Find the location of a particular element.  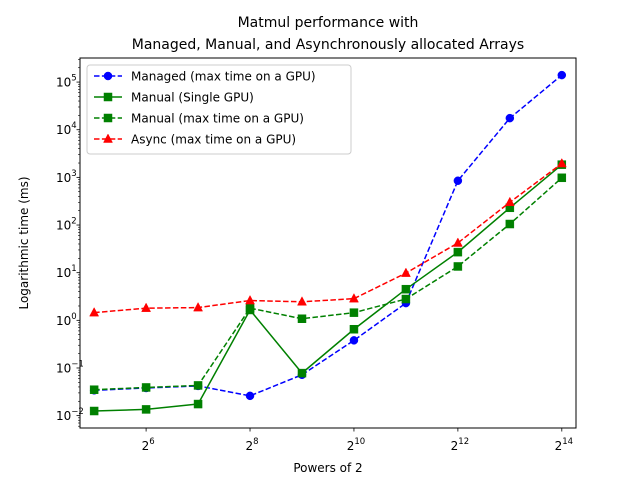

x-axis: 26 28 210 212 214 is located at coordinates (357, 440).